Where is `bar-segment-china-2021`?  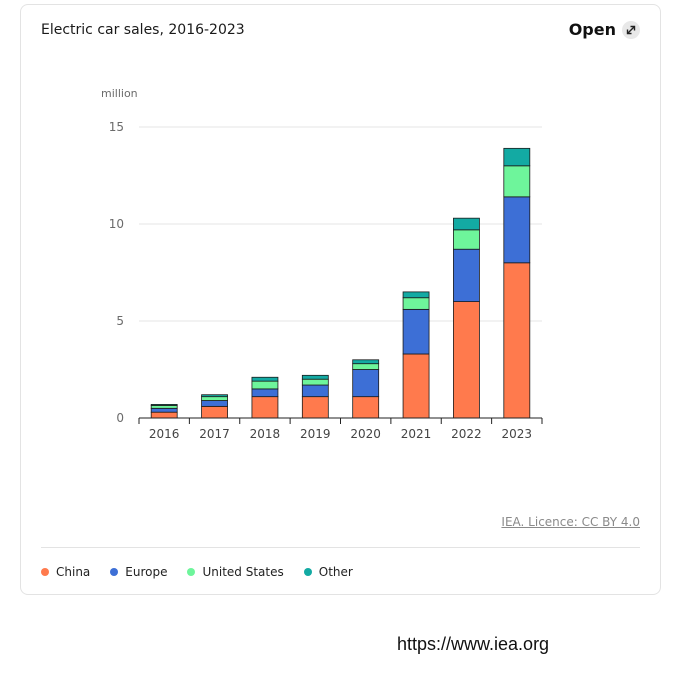 bar-segment-china-2021 is located at coordinates (416, 386).